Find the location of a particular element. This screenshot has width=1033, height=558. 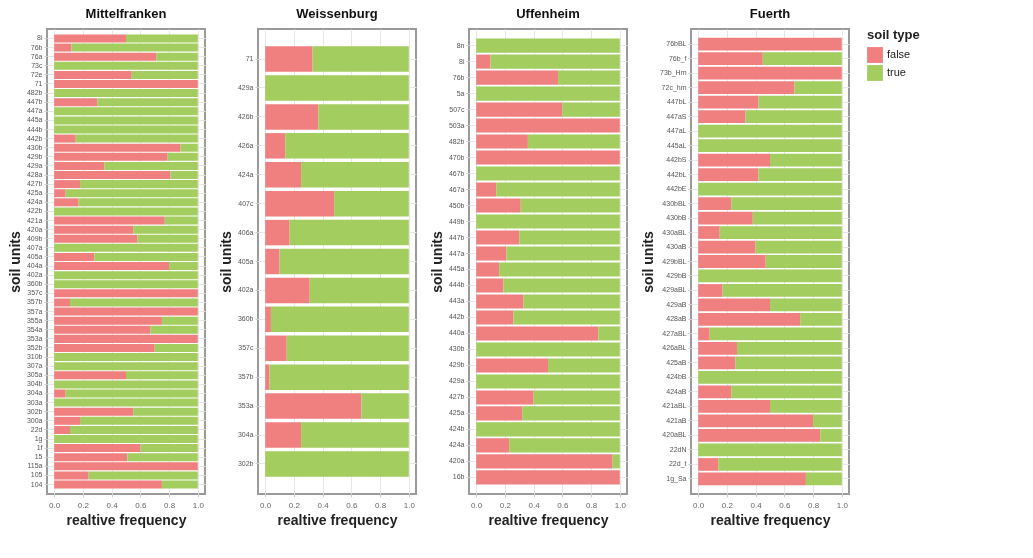

chart-title: Weissenburg is located at coordinates (337, 13).